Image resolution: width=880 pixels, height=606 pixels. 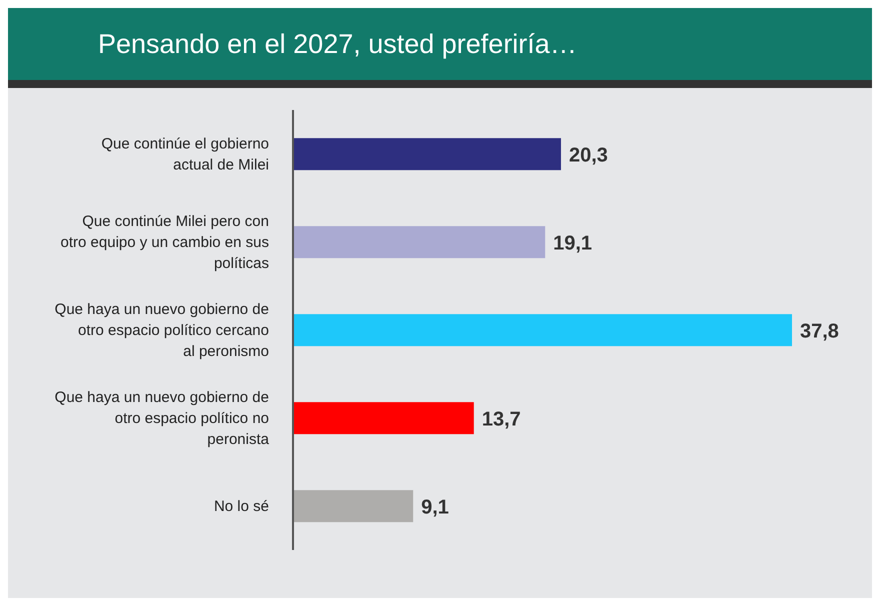 What do you see at coordinates (241, 506) in the screenshot?
I see `y-tick-label: No lo sé` at bounding box center [241, 506].